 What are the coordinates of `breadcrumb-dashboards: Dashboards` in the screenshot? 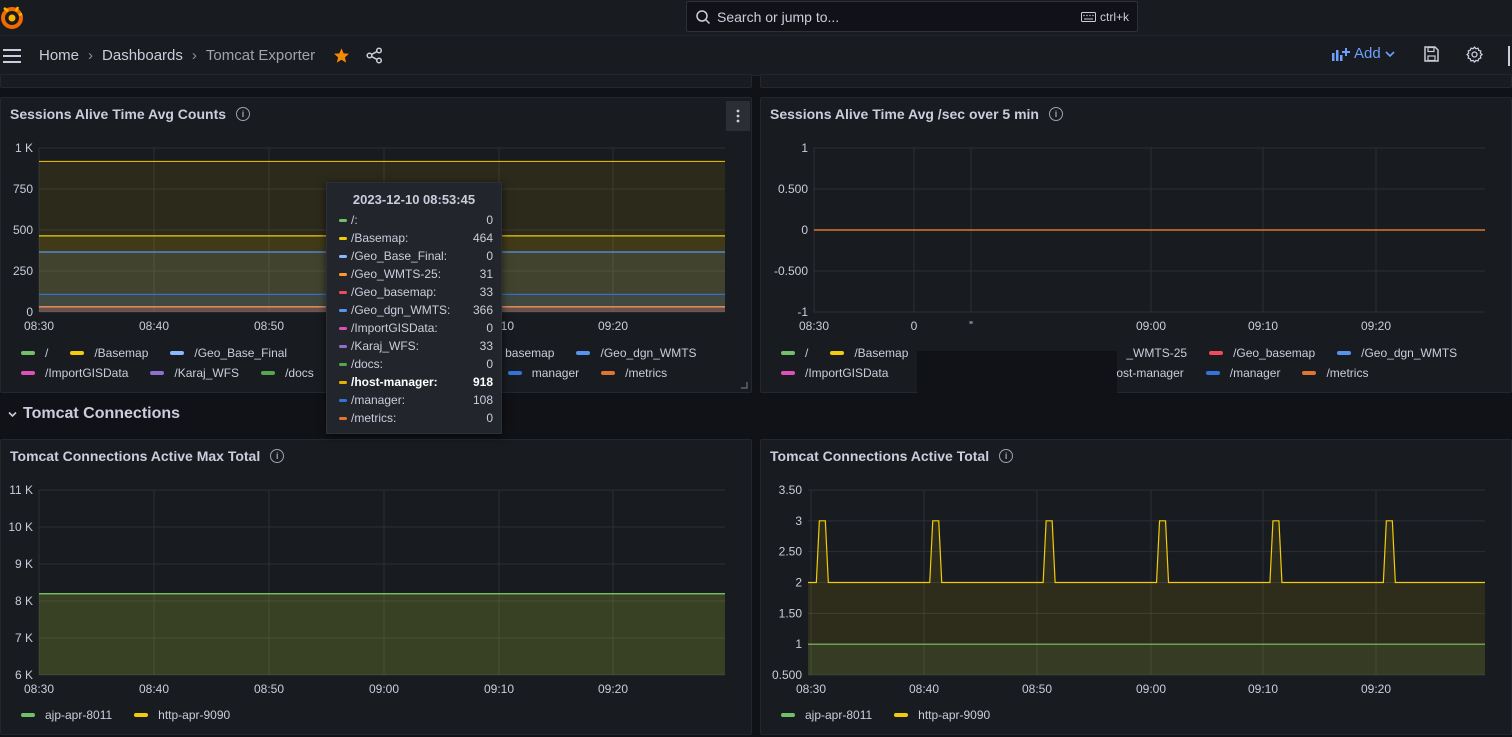 It's located at (142, 55).